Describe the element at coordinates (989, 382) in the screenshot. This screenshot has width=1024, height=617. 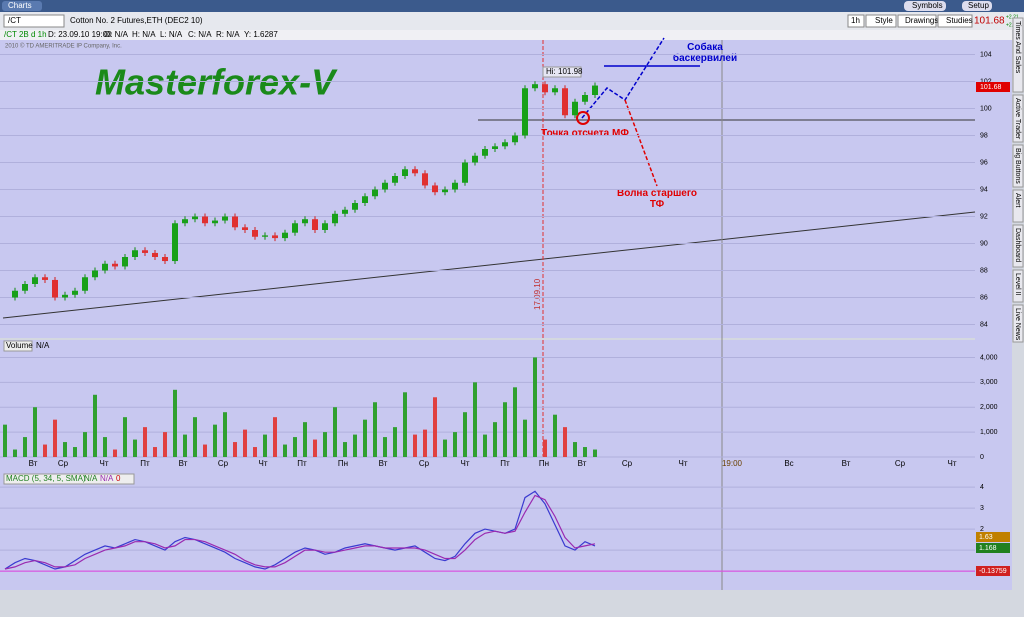
I see `y-tick-label: 3,000` at that location.